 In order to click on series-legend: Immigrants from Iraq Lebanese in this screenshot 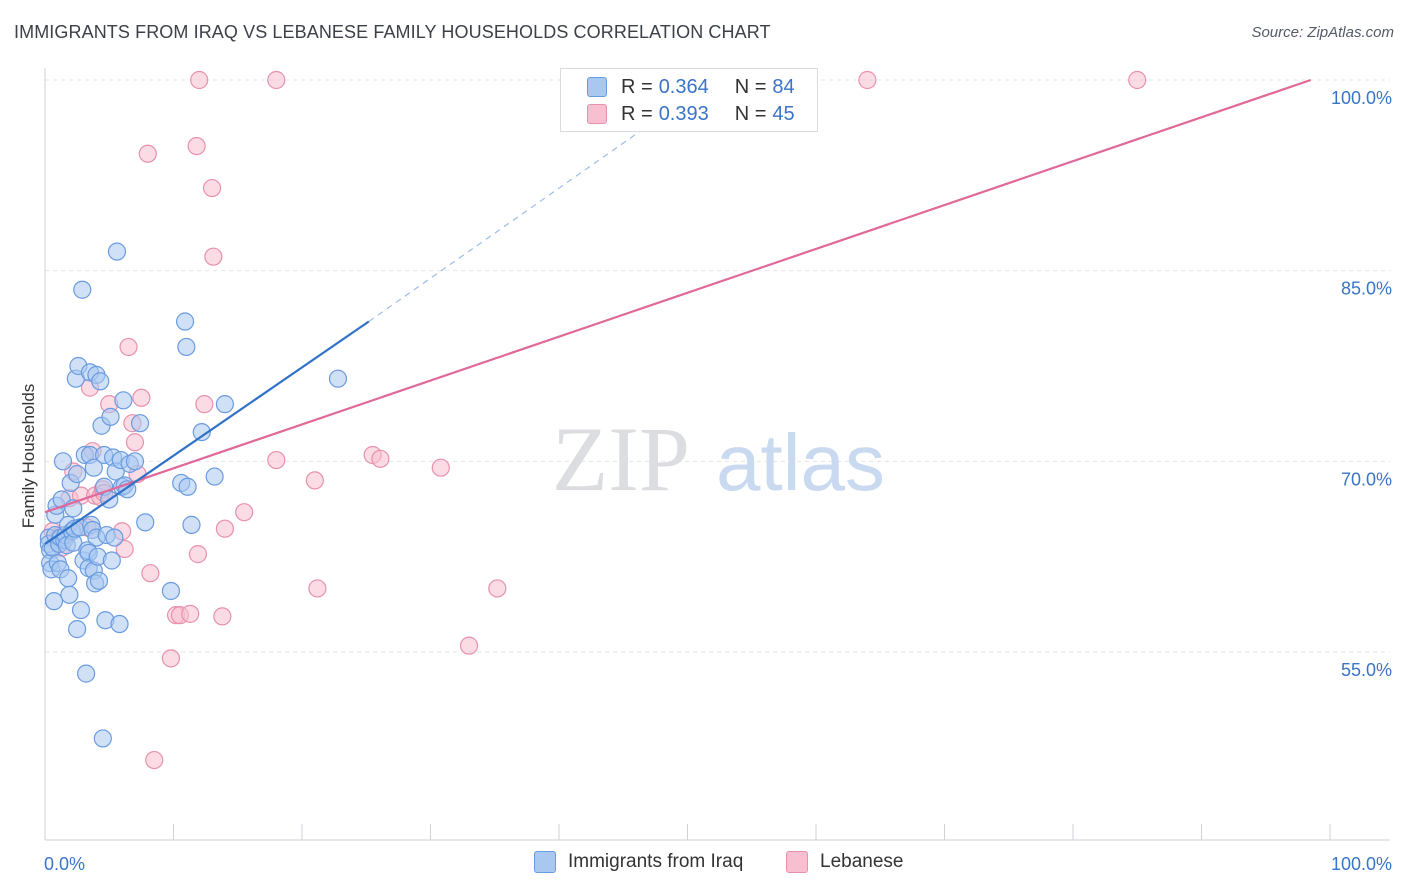, I will do `click(703, 864)`.